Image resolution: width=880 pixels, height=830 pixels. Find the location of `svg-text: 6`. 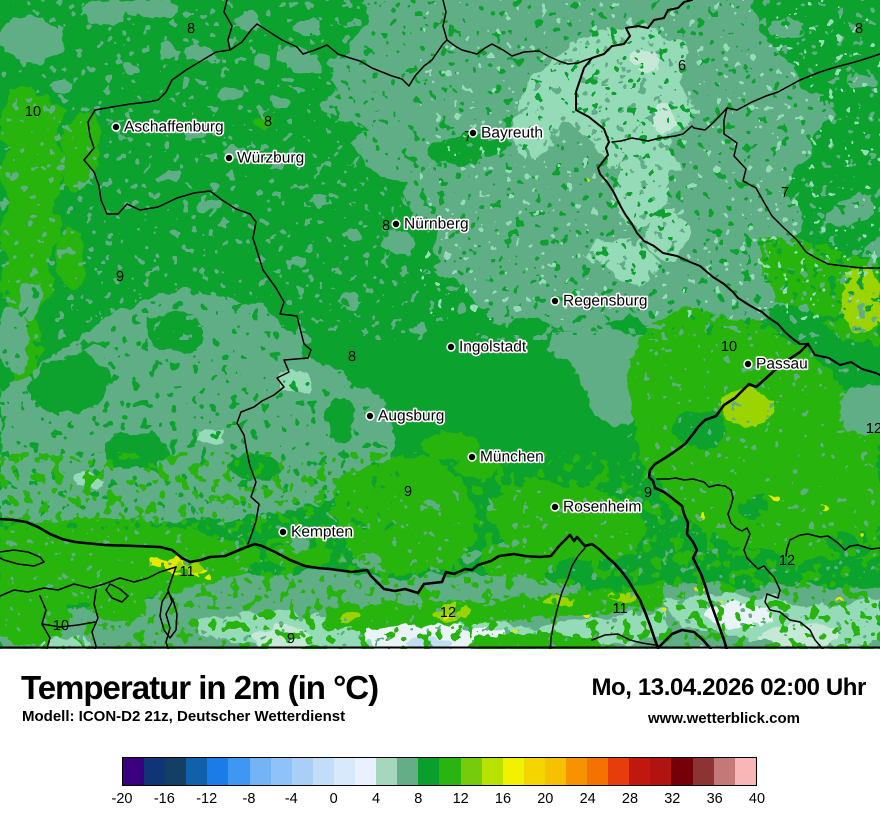

svg-text: 6 is located at coordinates (682, 66).